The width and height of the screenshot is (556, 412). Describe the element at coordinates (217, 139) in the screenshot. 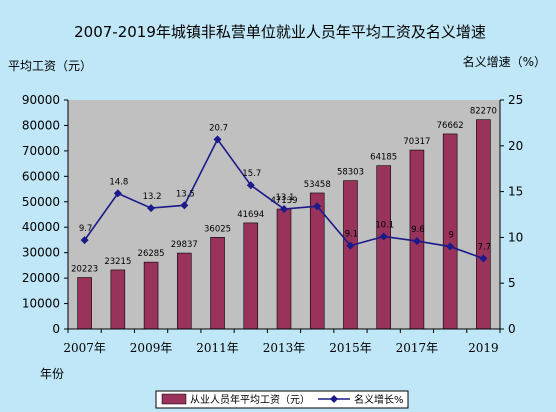

I see `growth-point-2011` at that location.